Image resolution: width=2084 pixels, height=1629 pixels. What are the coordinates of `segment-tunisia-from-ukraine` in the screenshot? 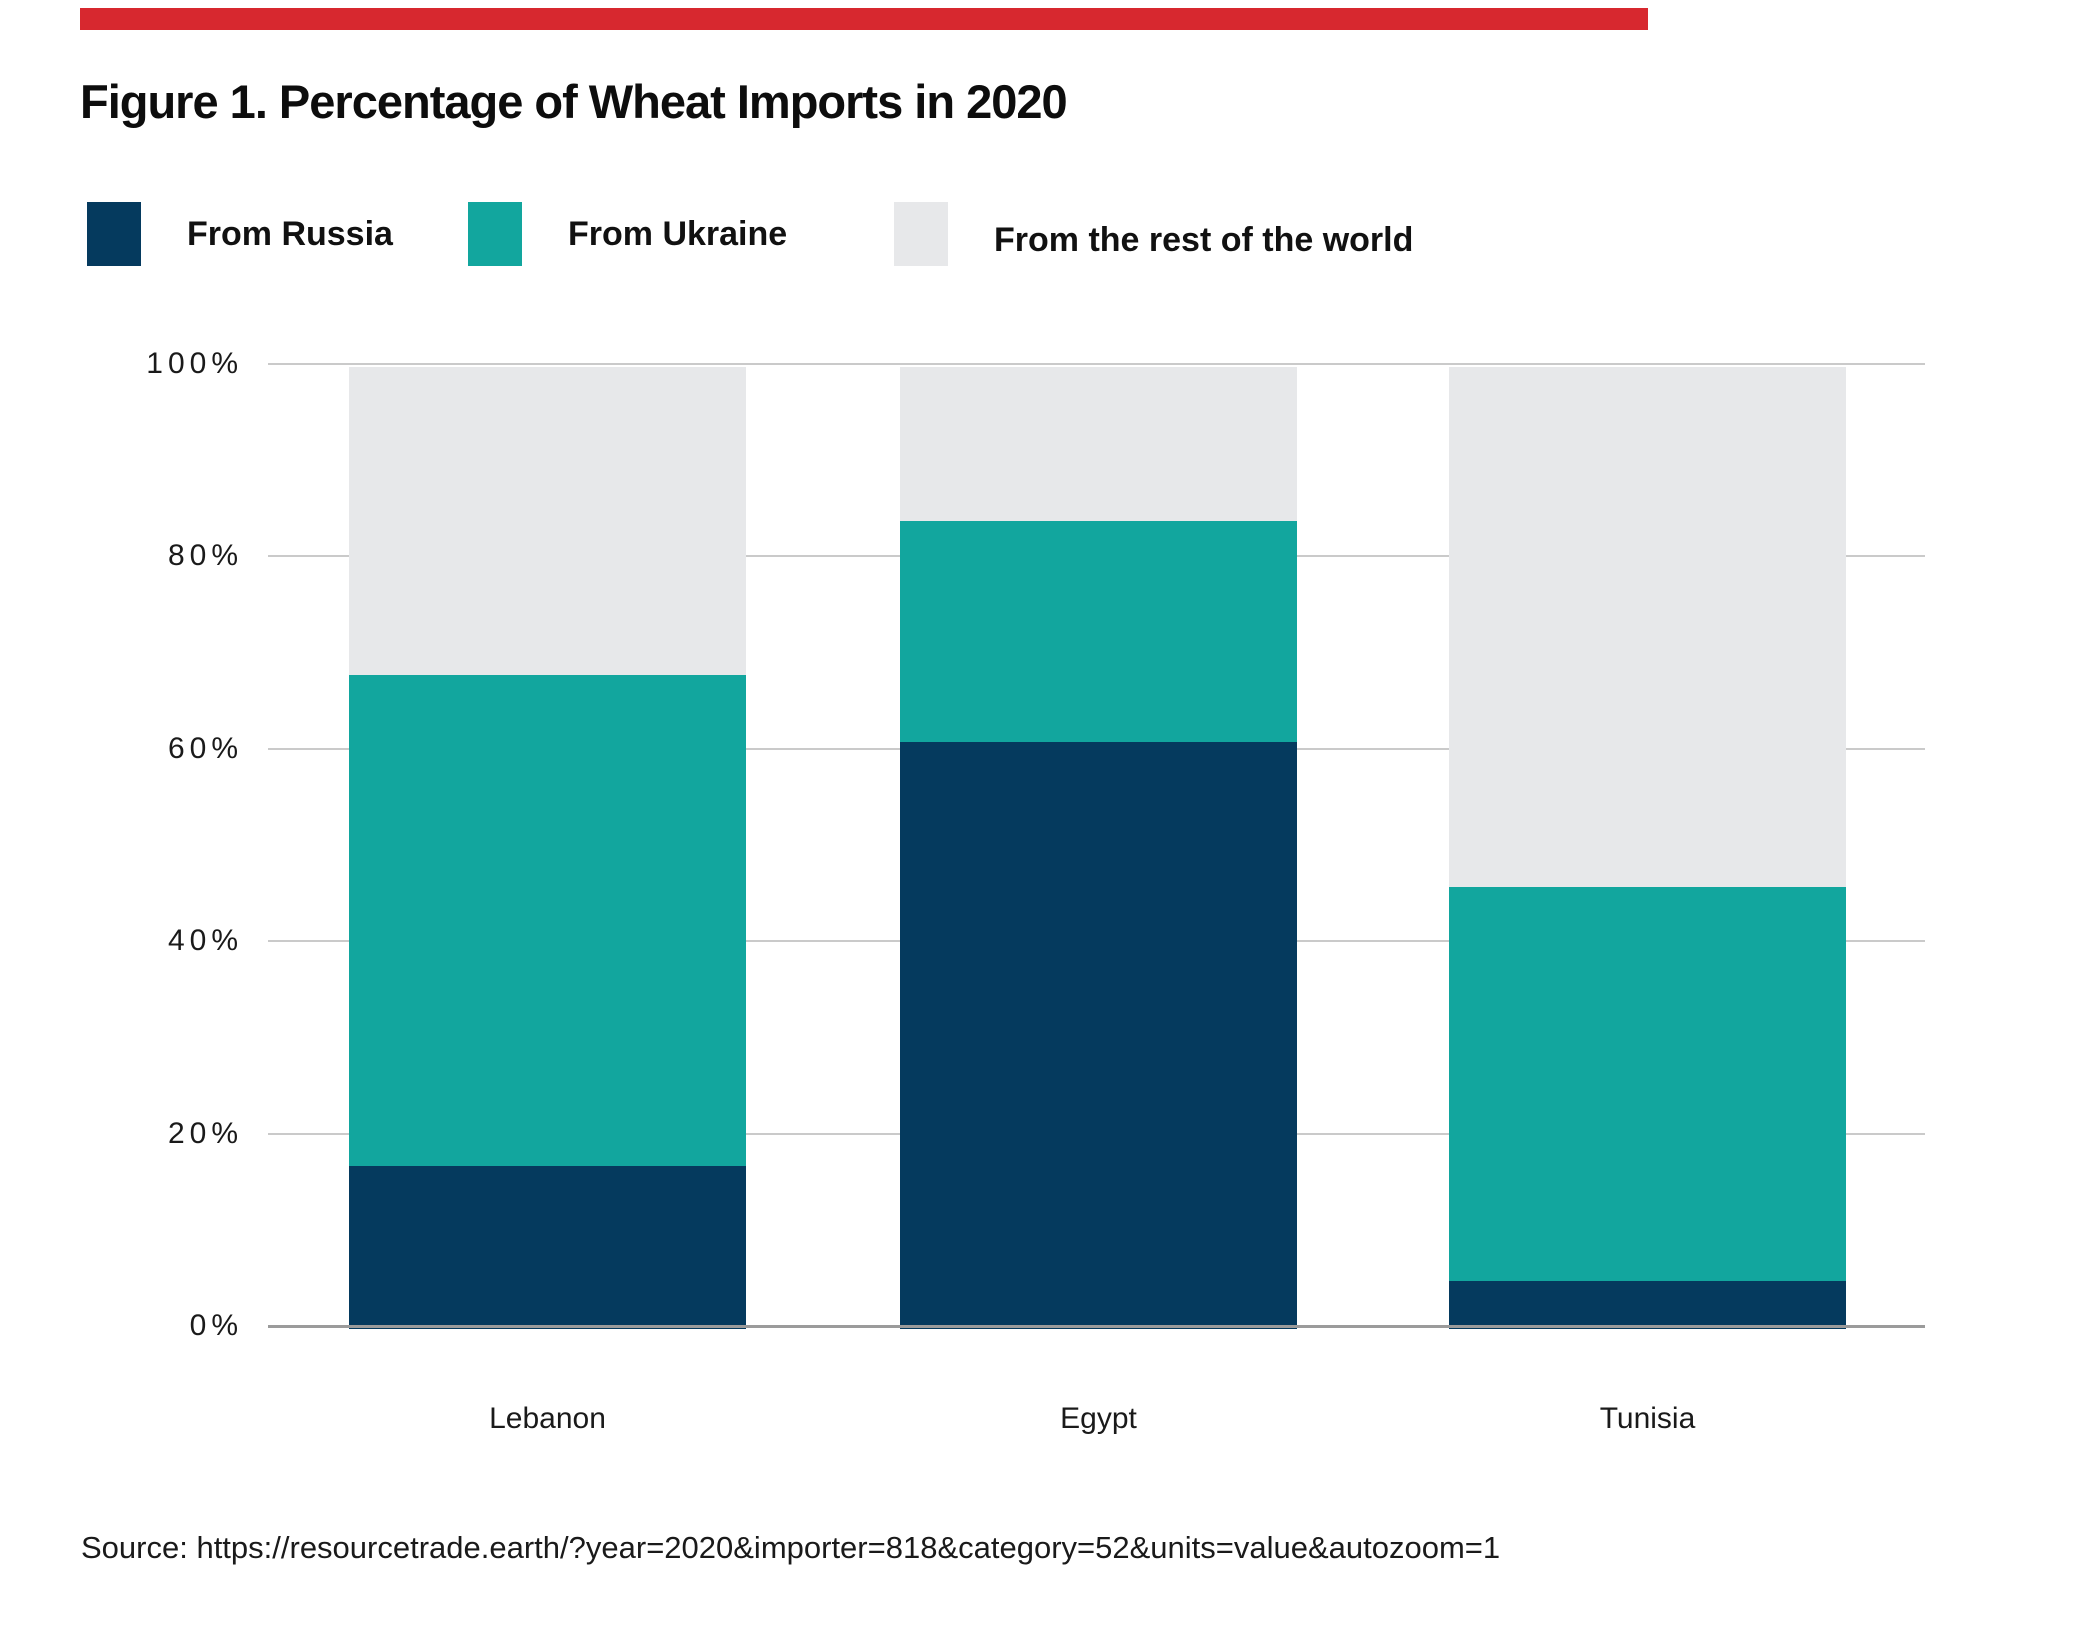 It's located at (1647, 1083).